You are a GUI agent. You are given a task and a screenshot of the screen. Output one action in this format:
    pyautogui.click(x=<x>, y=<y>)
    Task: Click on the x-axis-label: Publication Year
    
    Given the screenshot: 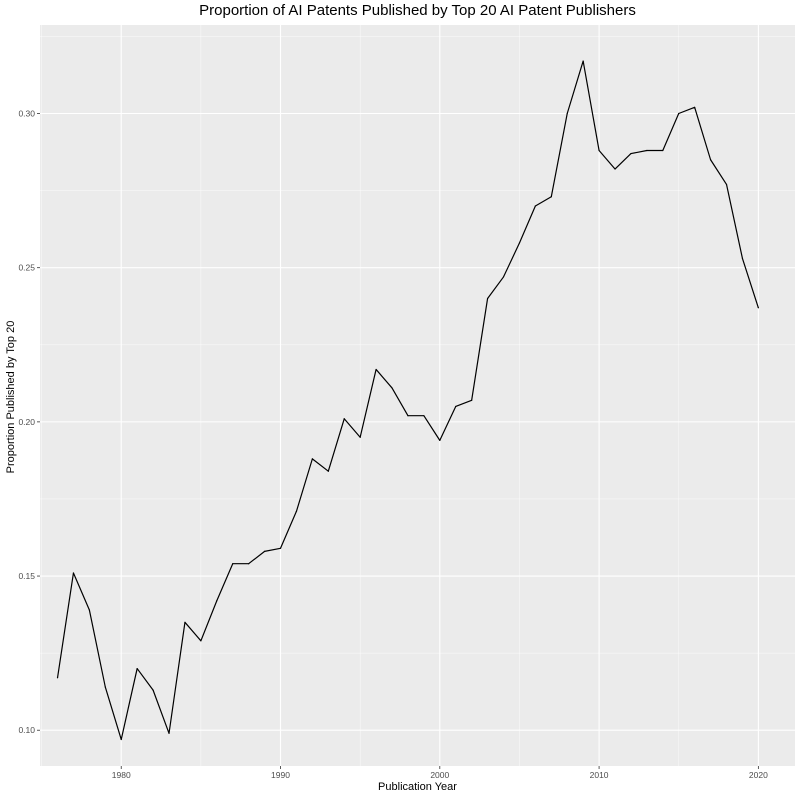 What is the action you would take?
    pyautogui.click(x=417, y=787)
    